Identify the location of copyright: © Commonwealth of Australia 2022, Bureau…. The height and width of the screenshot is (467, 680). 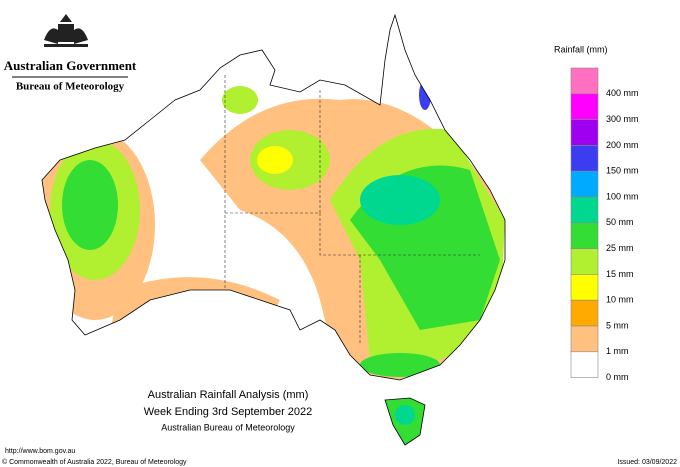
(94, 462).